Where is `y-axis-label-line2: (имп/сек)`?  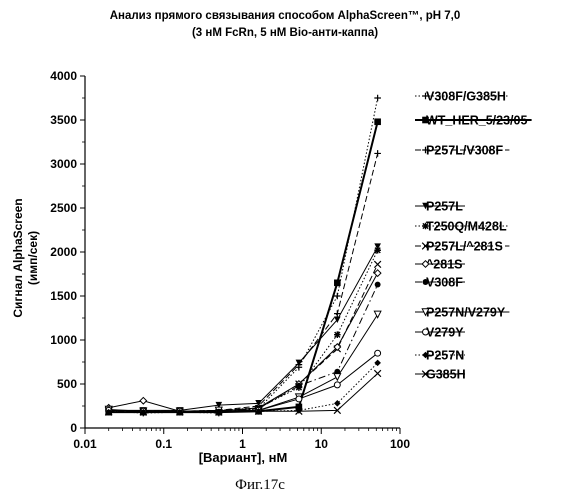
y-axis-label-line2: (имп/сек) is located at coordinates (33, 258).